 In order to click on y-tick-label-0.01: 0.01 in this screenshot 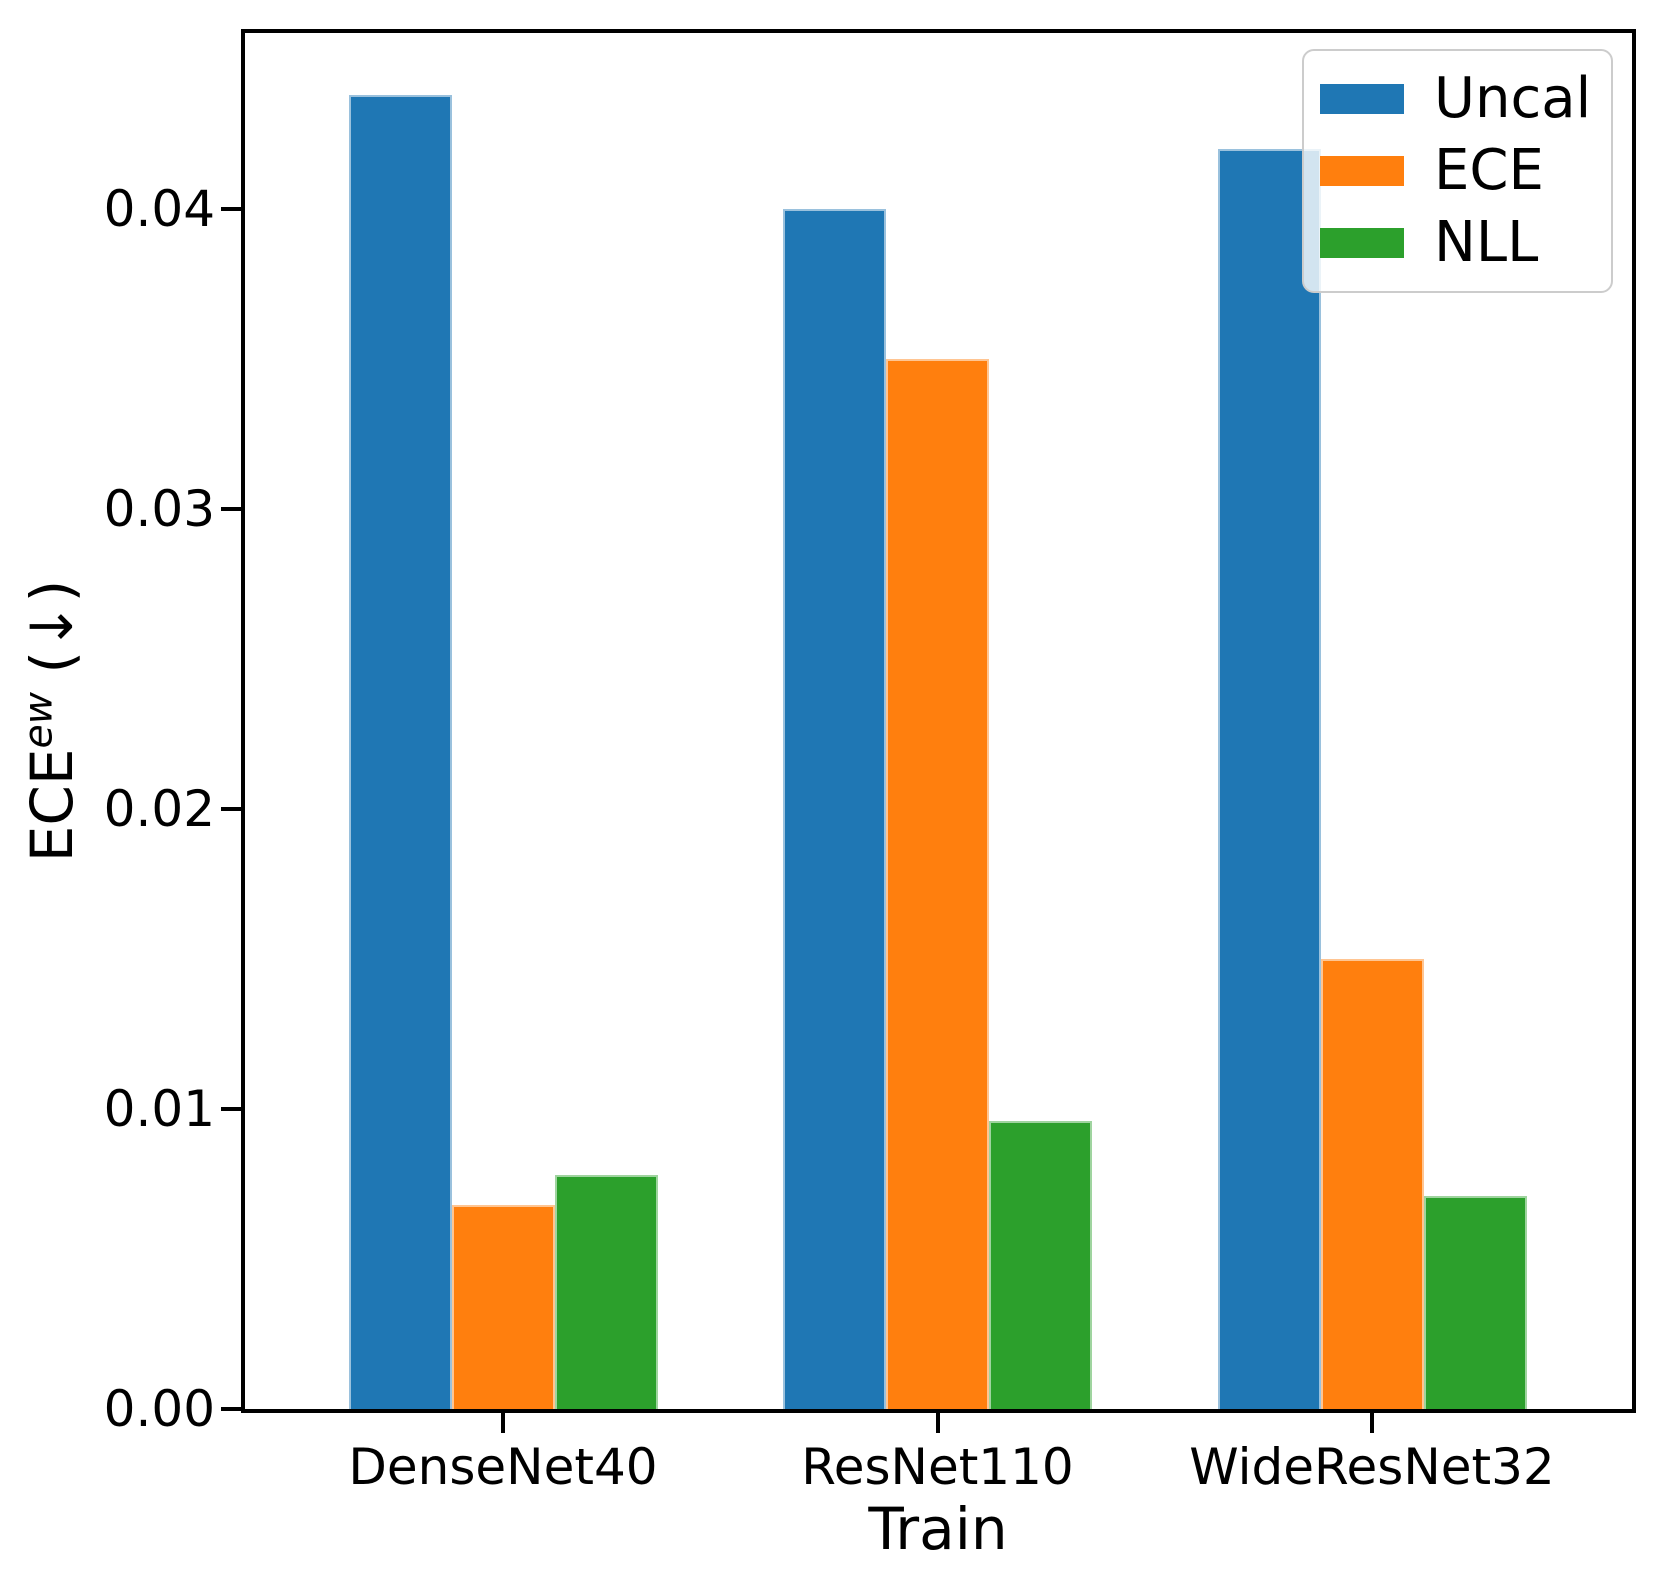, I will do `click(159, 1109)`.